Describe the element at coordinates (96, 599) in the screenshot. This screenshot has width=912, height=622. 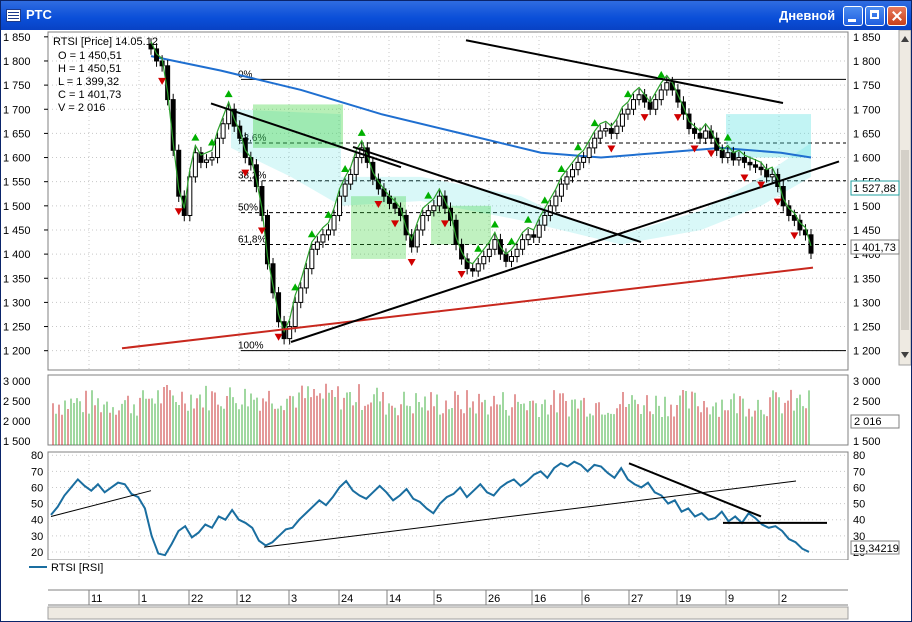
I see `x-day-tick: 11` at that location.